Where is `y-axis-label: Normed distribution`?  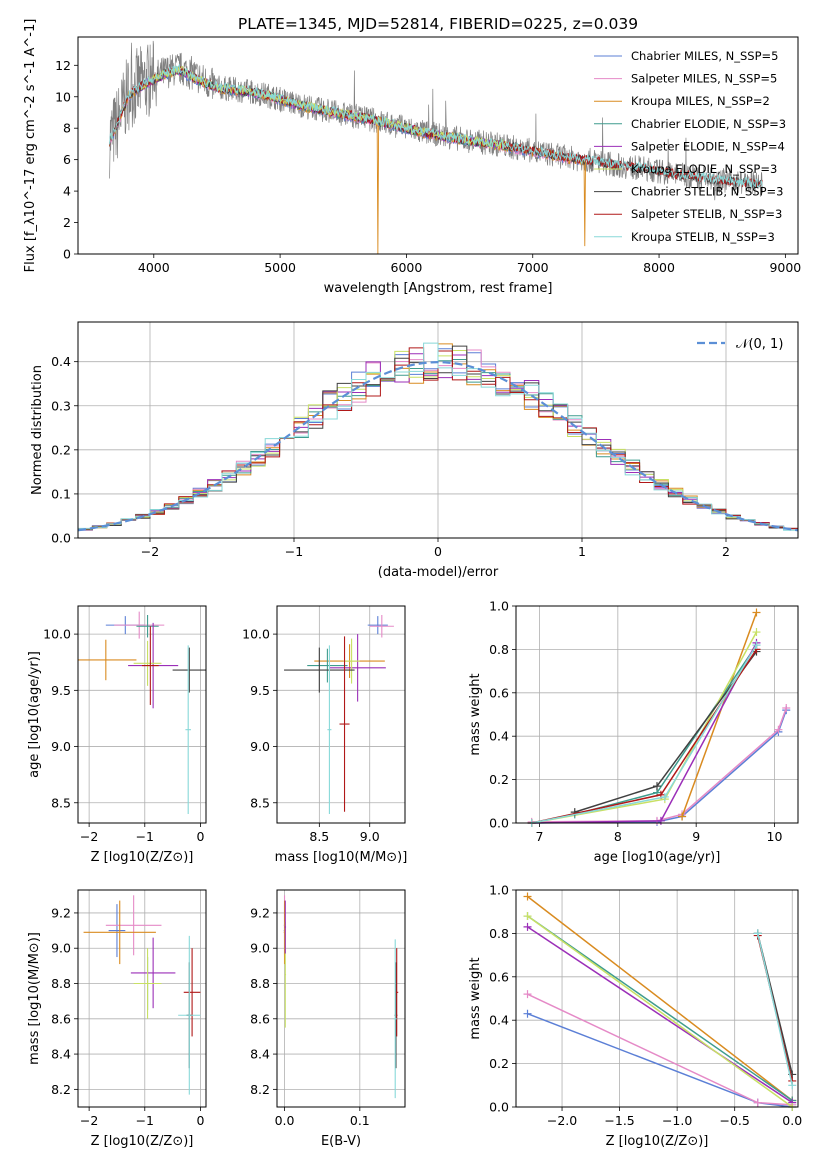
y-axis-label: Normed distribution is located at coordinates (37, 430).